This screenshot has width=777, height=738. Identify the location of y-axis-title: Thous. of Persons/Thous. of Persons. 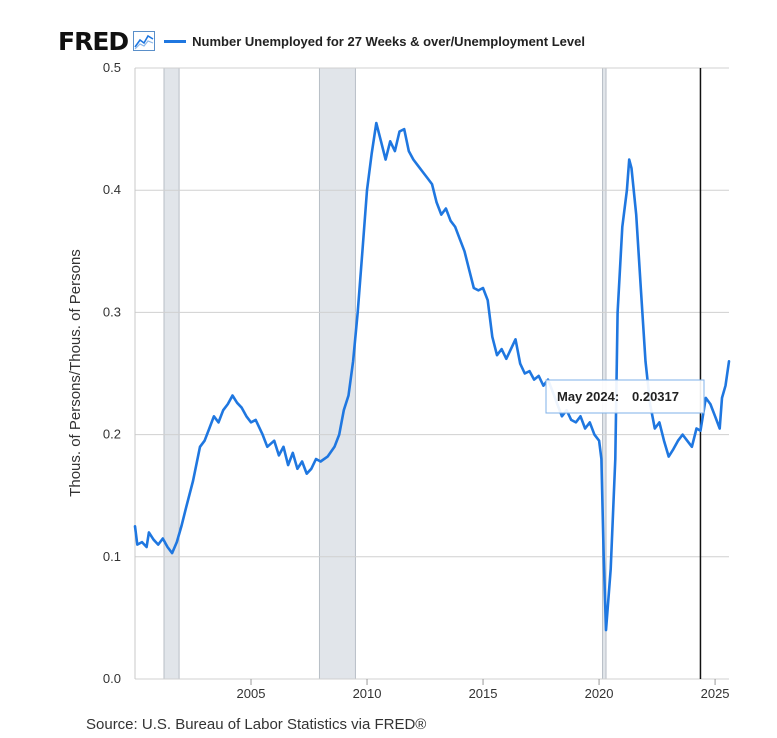
(75, 373).